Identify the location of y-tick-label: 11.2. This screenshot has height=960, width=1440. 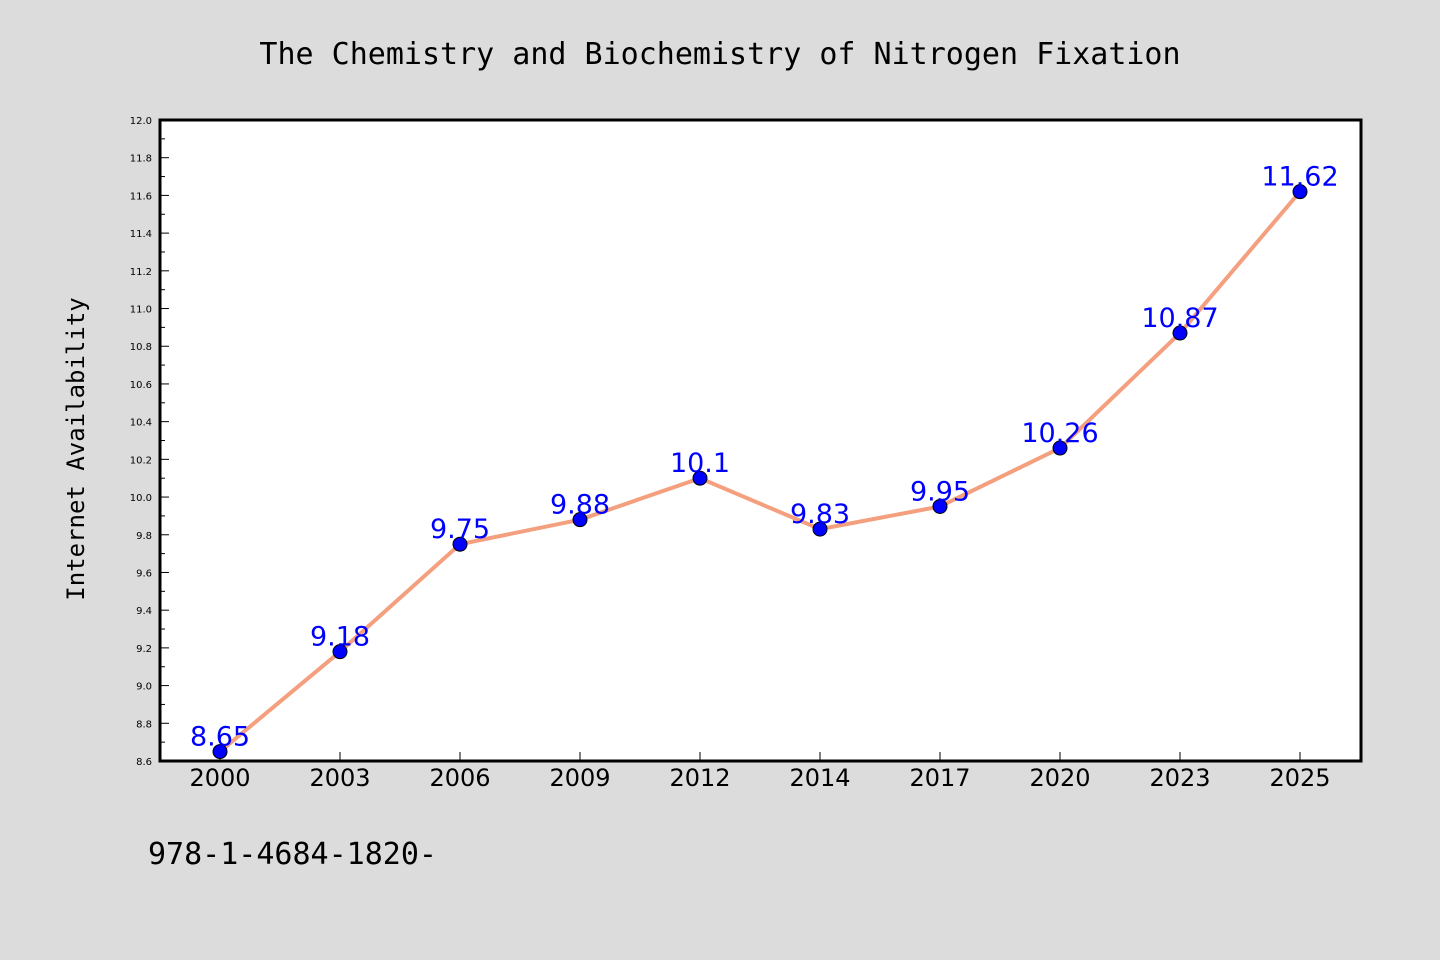
(141, 272).